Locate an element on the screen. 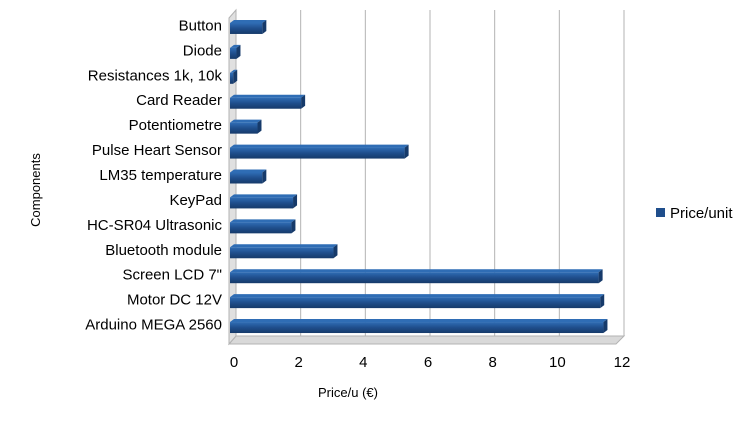 Image resolution: width=756 pixels, height=425 pixels. x-tick-label-4: 4 is located at coordinates (363, 362).